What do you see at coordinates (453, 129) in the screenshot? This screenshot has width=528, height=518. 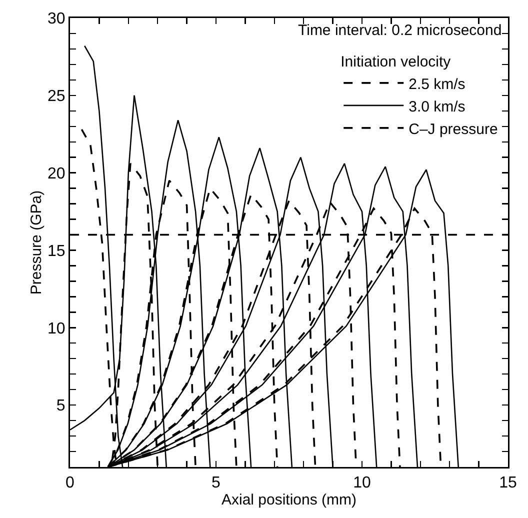 I see `legend-label: C–J pressure` at bounding box center [453, 129].